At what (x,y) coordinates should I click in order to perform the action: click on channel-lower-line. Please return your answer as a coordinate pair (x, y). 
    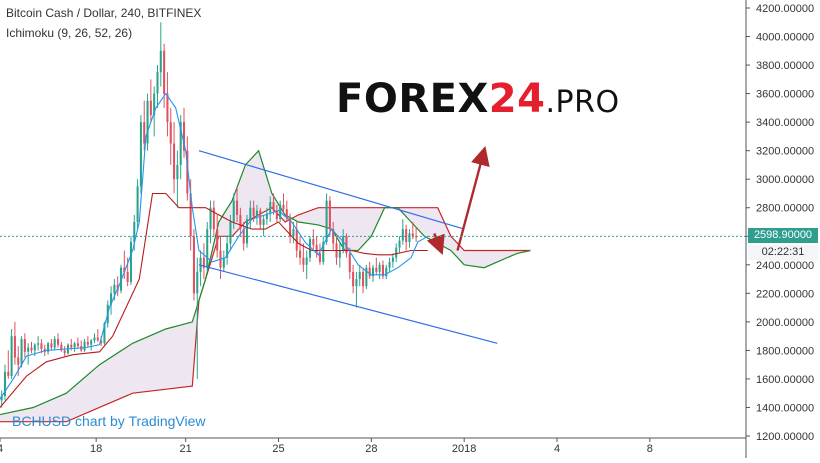
    Looking at the image, I should click on (348, 304).